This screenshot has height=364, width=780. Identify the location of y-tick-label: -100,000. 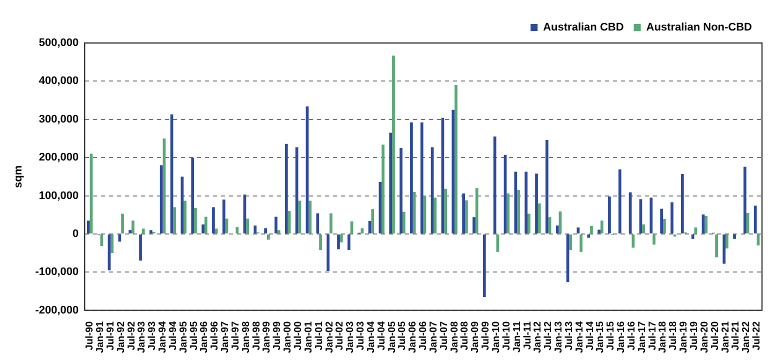
(57, 272).